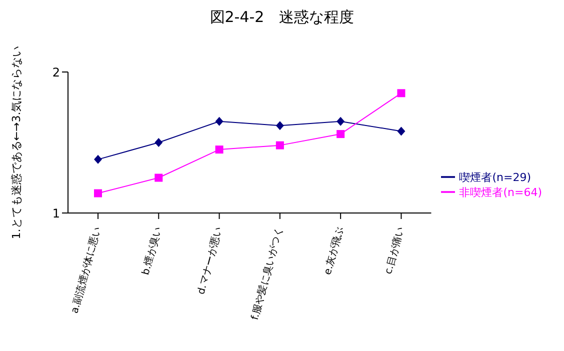 The height and width of the screenshot is (351, 564). What do you see at coordinates (86, 270) in the screenshot?
I see `x-tick-label: a.副流煙が体に悪い` at bounding box center [86, 270].